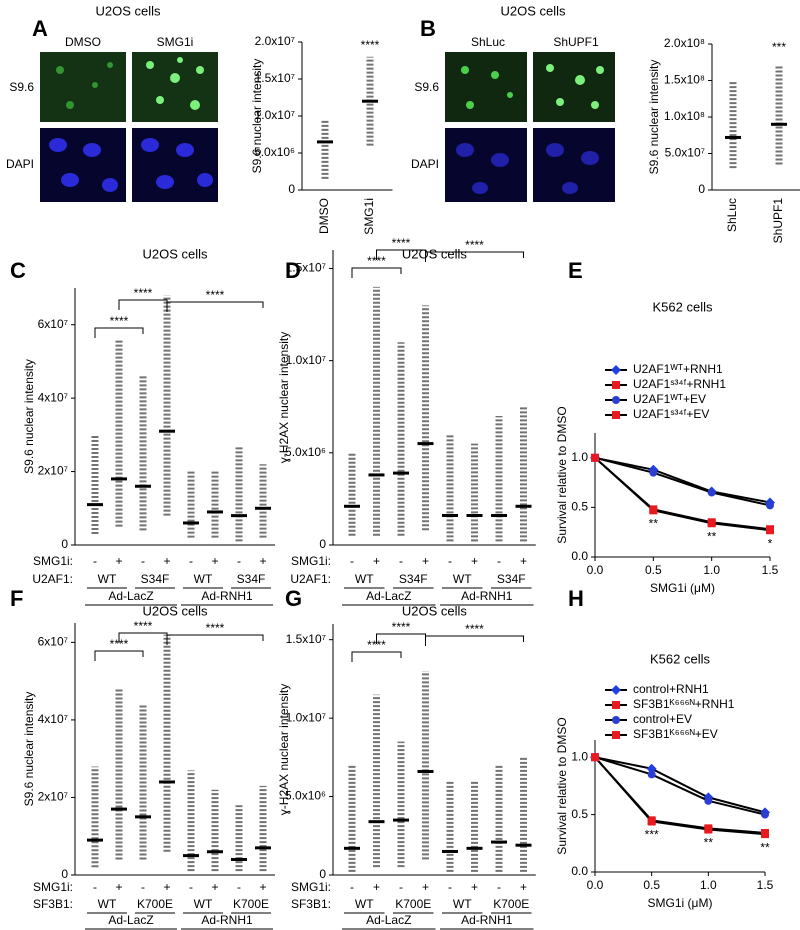  Describe the element at coordinates (21, 87) in the screenshot. I see `stain-label: S9.6` at that location.